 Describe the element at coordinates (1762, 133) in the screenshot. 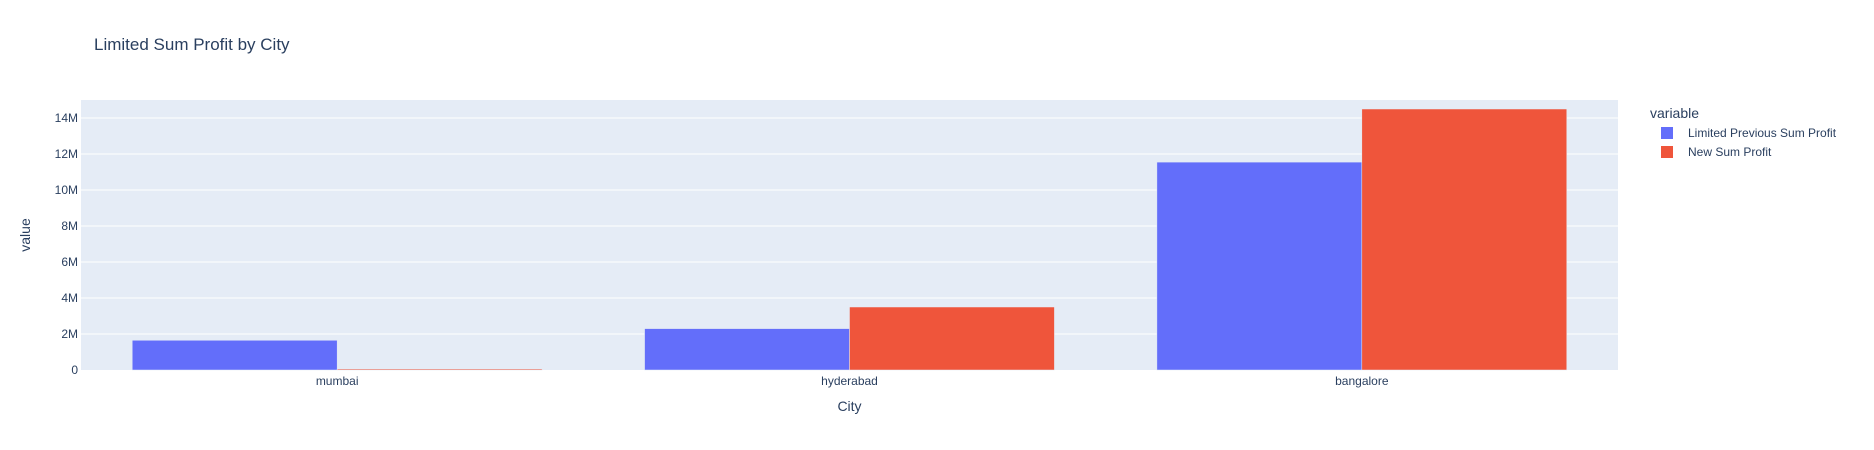

I see `legend-item-label: Limited Previous Sum Profit` at that location.